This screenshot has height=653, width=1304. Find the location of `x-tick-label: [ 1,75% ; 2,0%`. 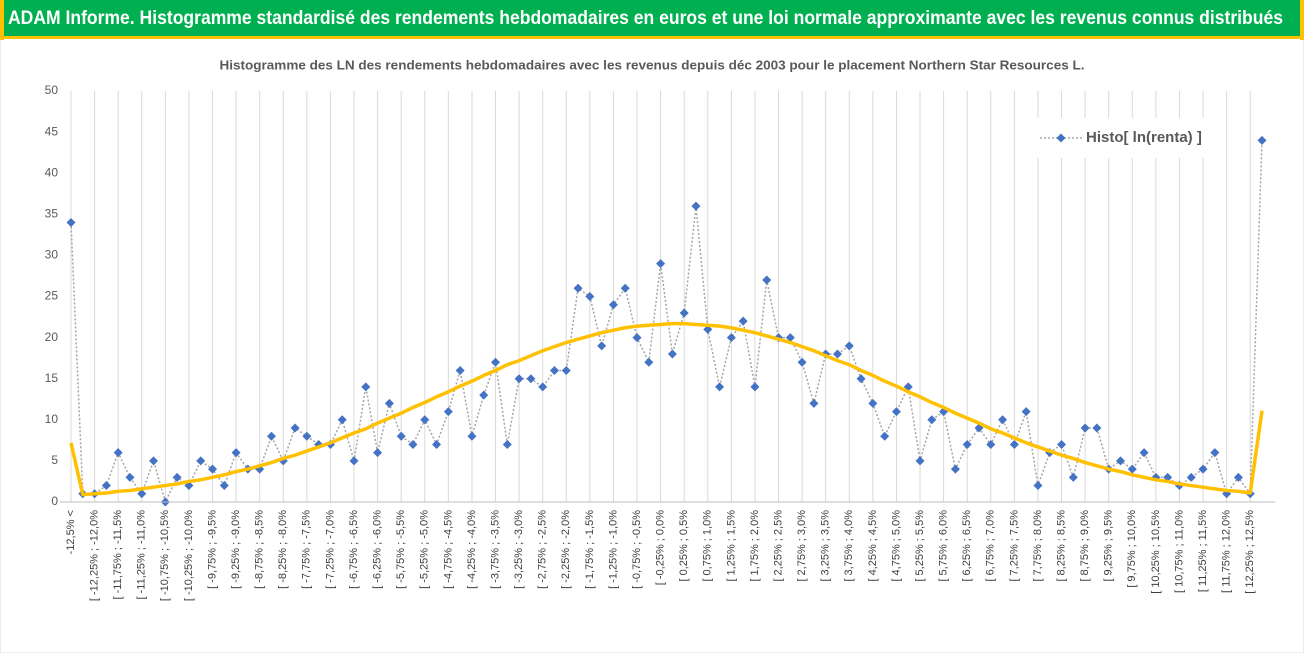

x-tick-label: [ 1,75% ; 2,0% is located at coordinates (755, 546).